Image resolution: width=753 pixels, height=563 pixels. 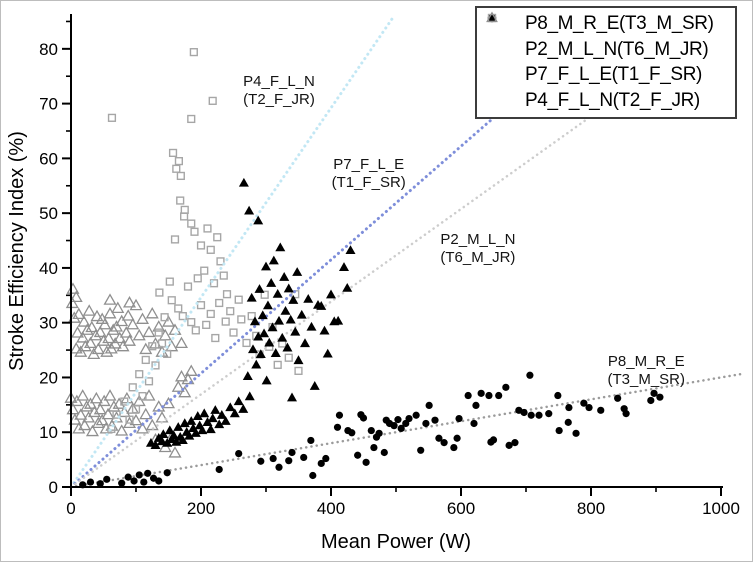 What do you see at coordinates (721, 508) in the screenshot?
I see `x-tick-label: 1000` at bounding box center [721, 508].